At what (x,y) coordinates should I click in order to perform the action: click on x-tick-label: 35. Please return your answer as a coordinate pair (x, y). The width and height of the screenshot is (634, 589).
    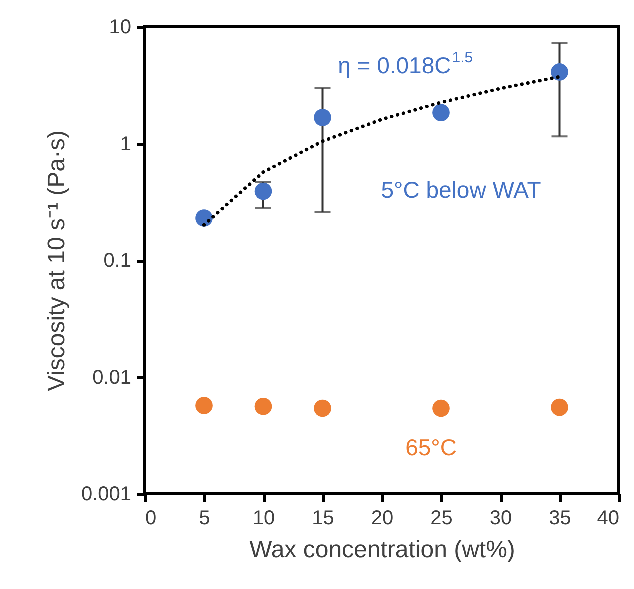
    Looking at the image, I should click on (560, 519).